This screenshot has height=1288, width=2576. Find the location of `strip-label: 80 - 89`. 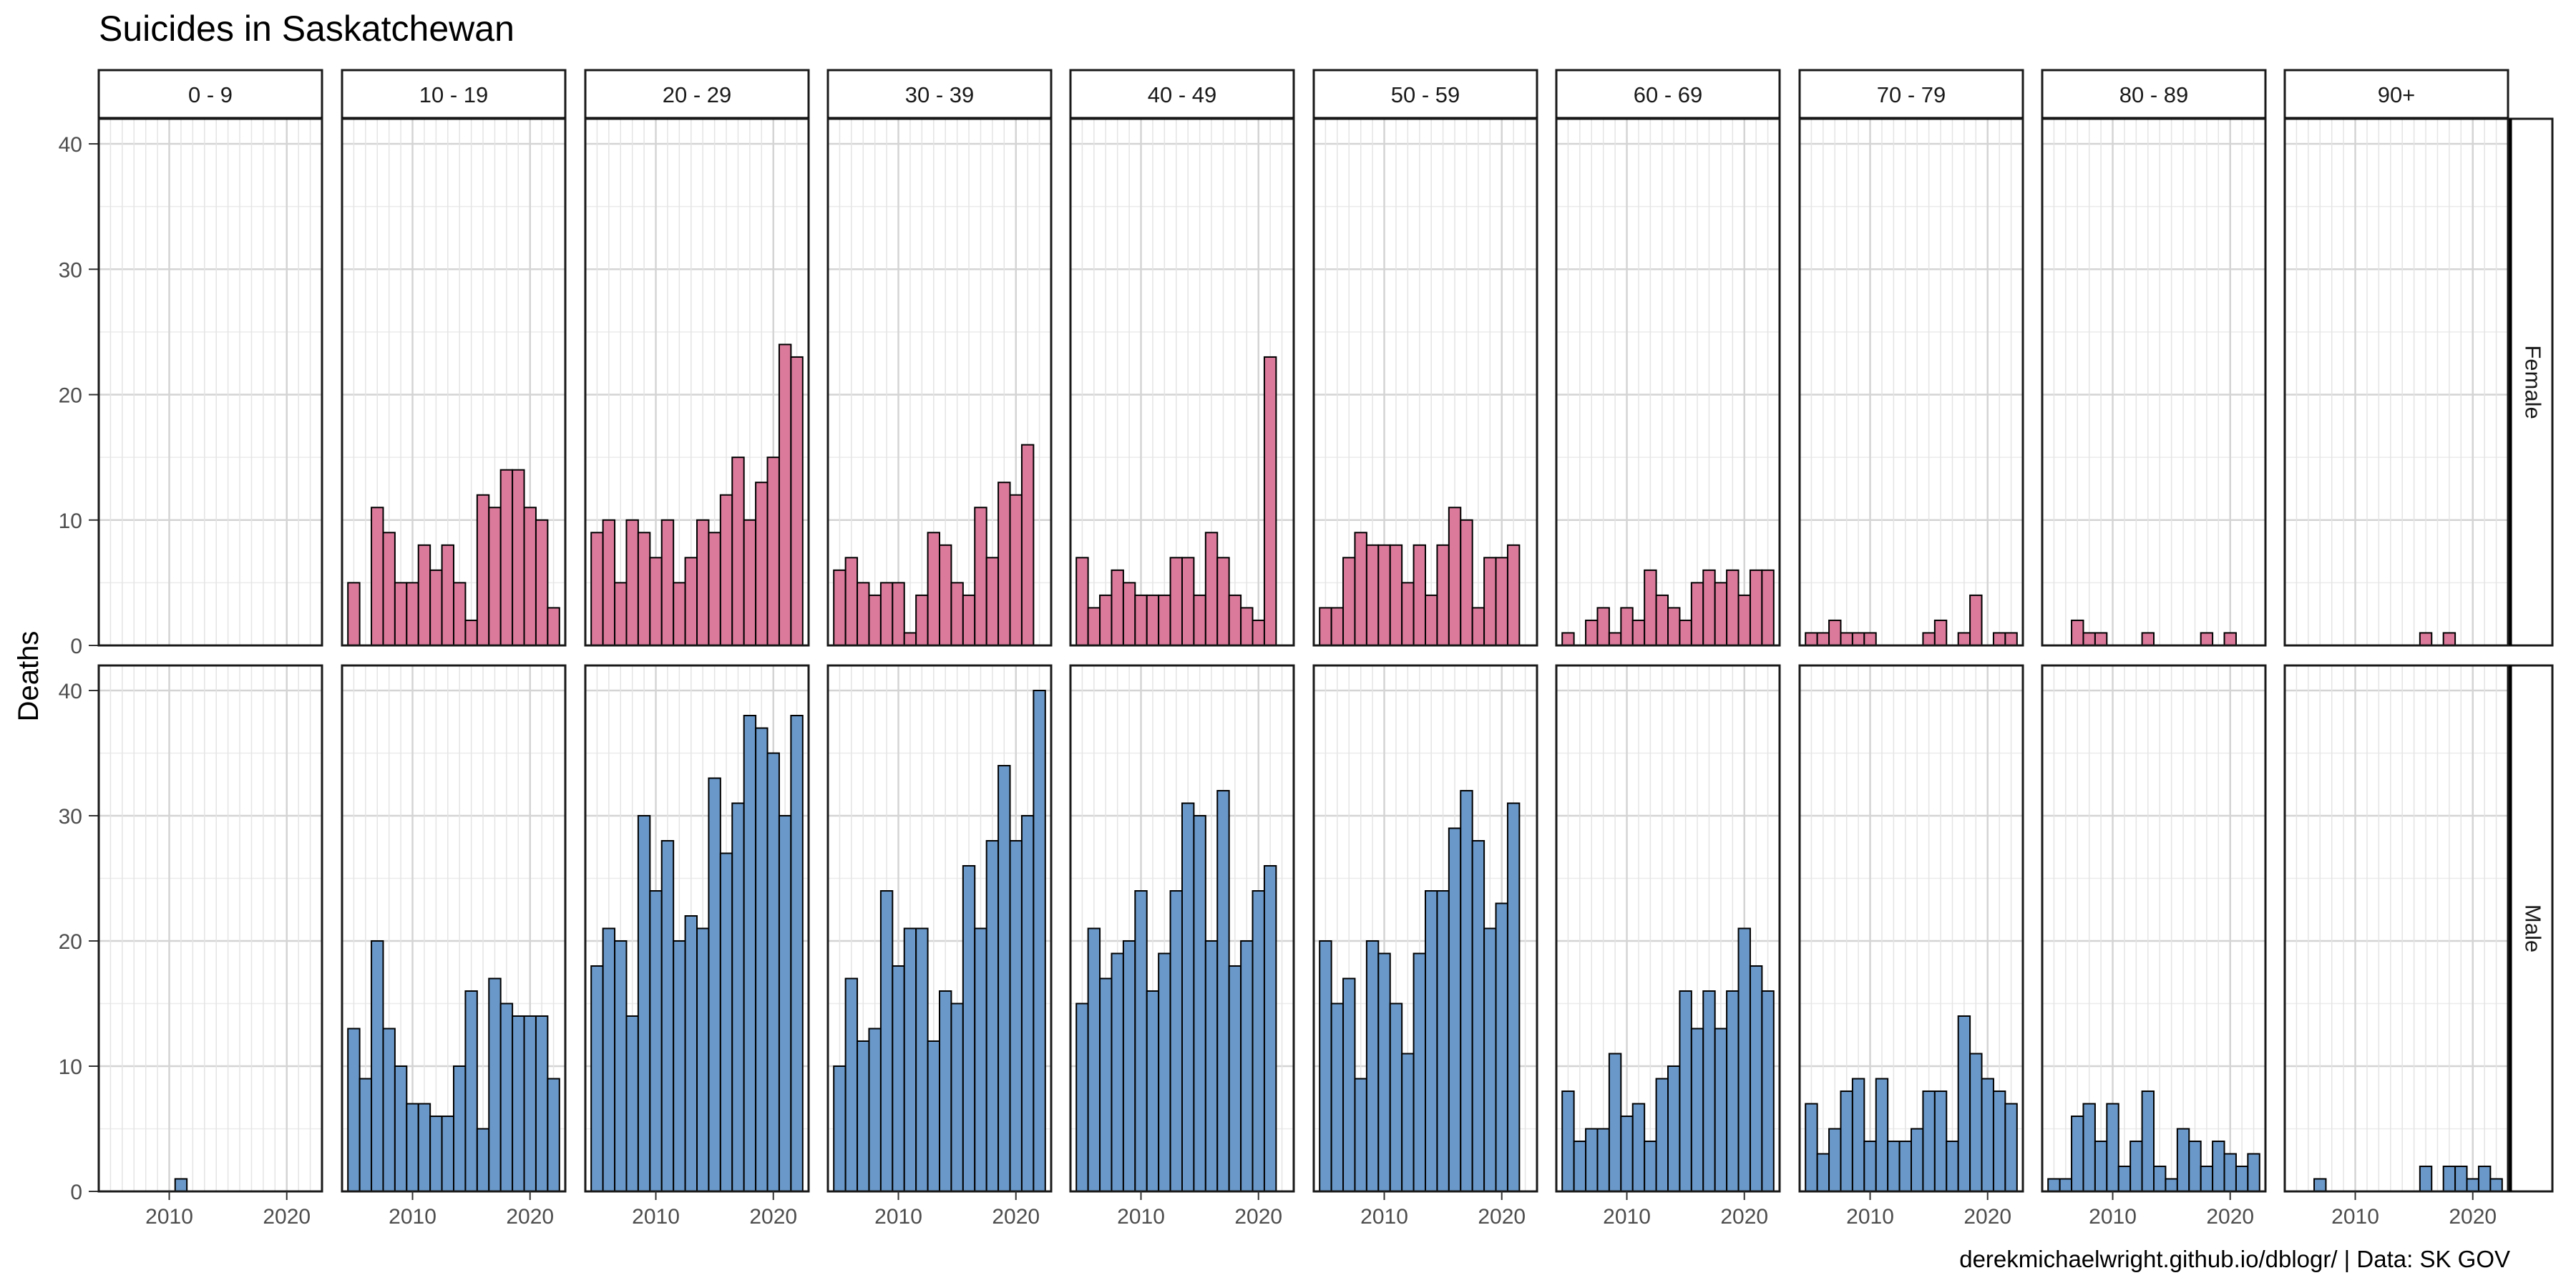

strip-label: 80 - 89 is located at coordinates (2154, 94).